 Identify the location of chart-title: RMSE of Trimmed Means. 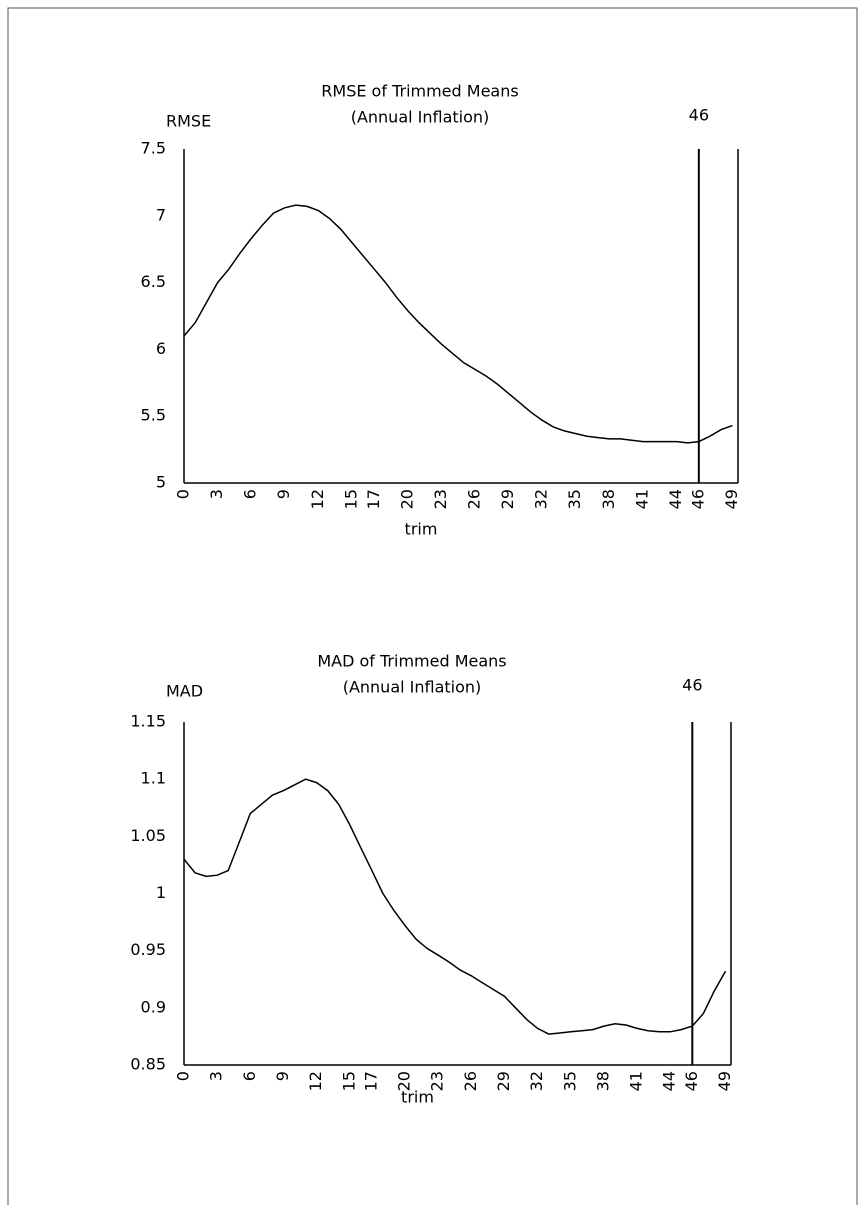
(419, 91).